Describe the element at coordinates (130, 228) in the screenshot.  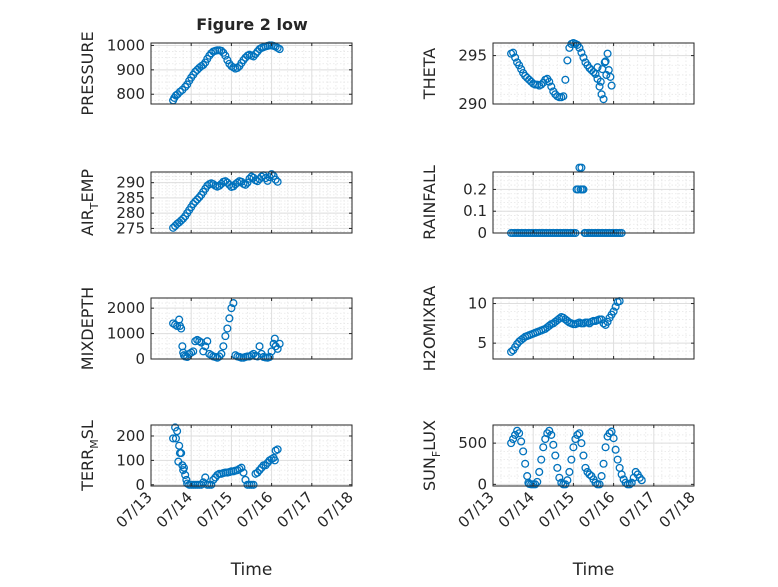
I see `y-tick-label: 275` at that location.